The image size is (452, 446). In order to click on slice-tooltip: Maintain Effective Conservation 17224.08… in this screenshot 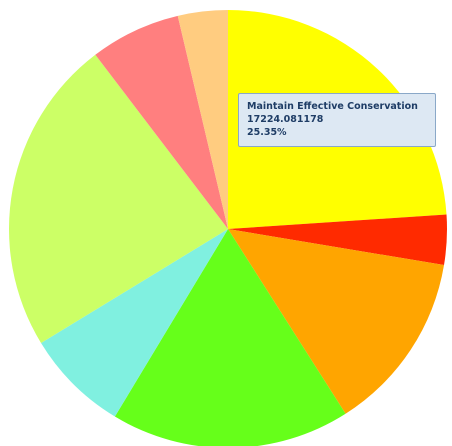, I will do `click(337, 120)`.